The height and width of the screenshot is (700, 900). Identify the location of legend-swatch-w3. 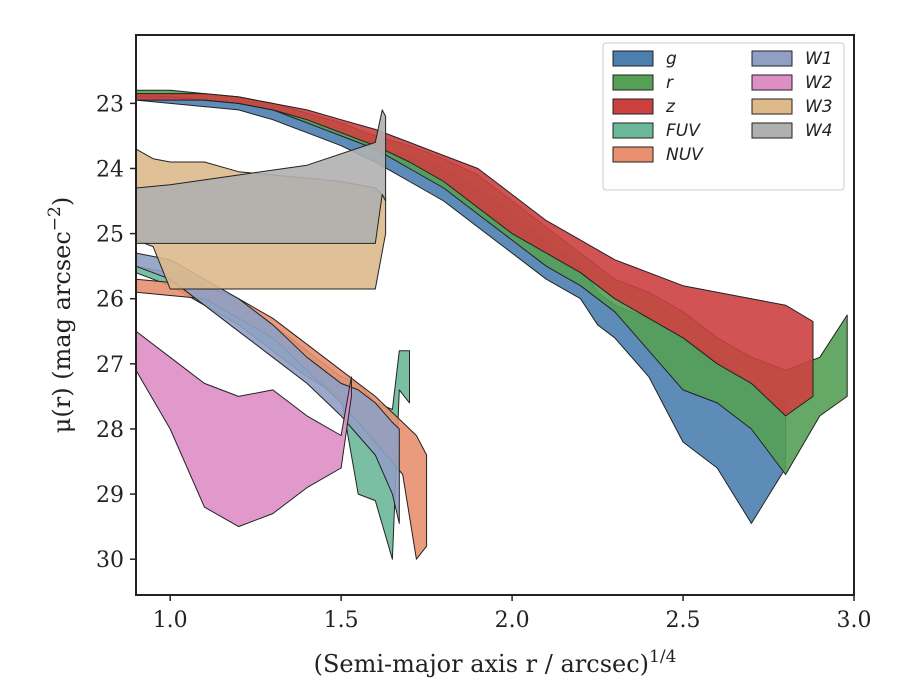
(772, 106).